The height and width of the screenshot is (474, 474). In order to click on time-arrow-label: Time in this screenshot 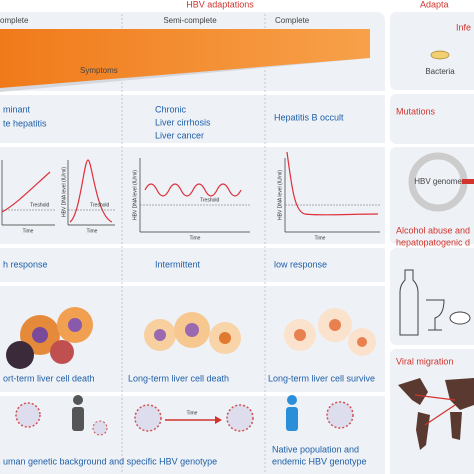, I will do `click(192, 413)`.